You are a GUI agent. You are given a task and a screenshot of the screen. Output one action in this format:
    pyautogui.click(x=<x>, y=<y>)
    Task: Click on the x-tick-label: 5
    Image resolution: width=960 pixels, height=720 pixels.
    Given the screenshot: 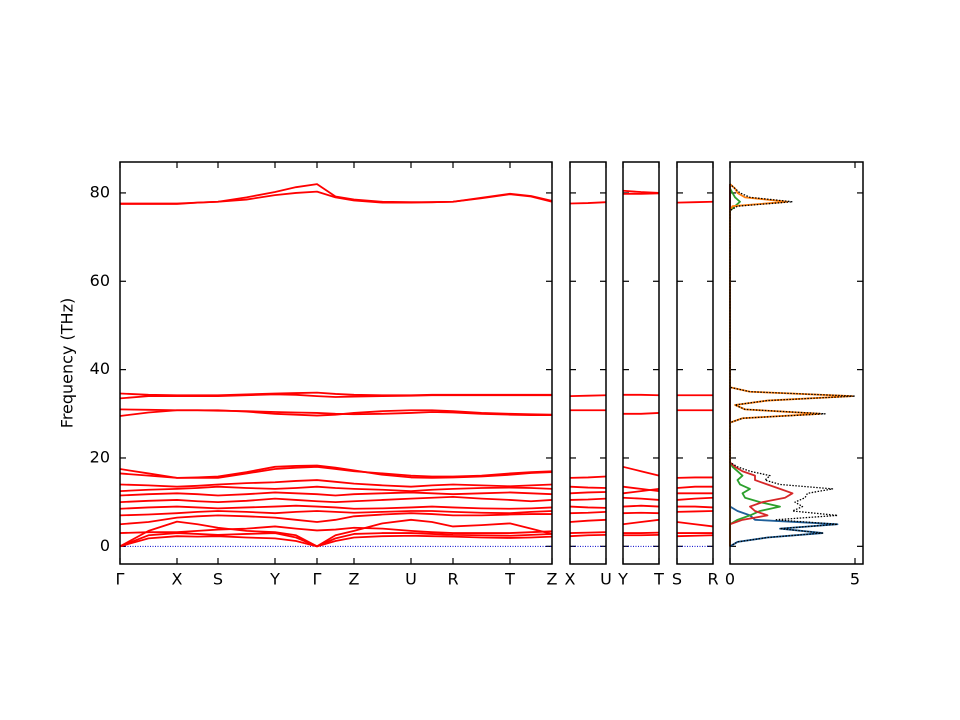 What is the action you would take?
    pyautogui.click(x=855, y=579)
    